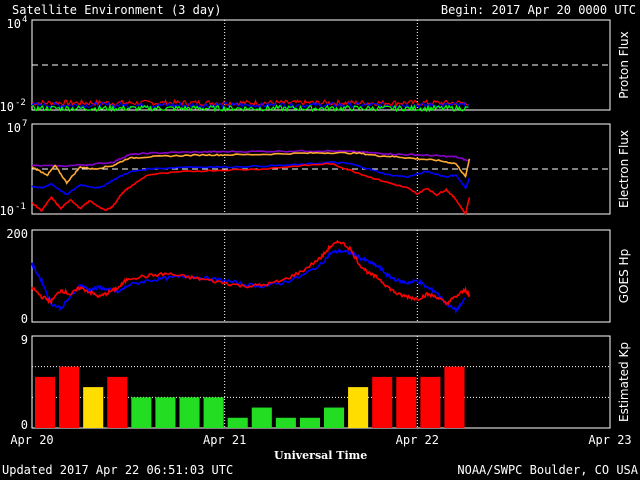  Describe the element at coordinates (24, 319) in the screenshot. I see `goes_hp-ytick-1: 0` at that location.